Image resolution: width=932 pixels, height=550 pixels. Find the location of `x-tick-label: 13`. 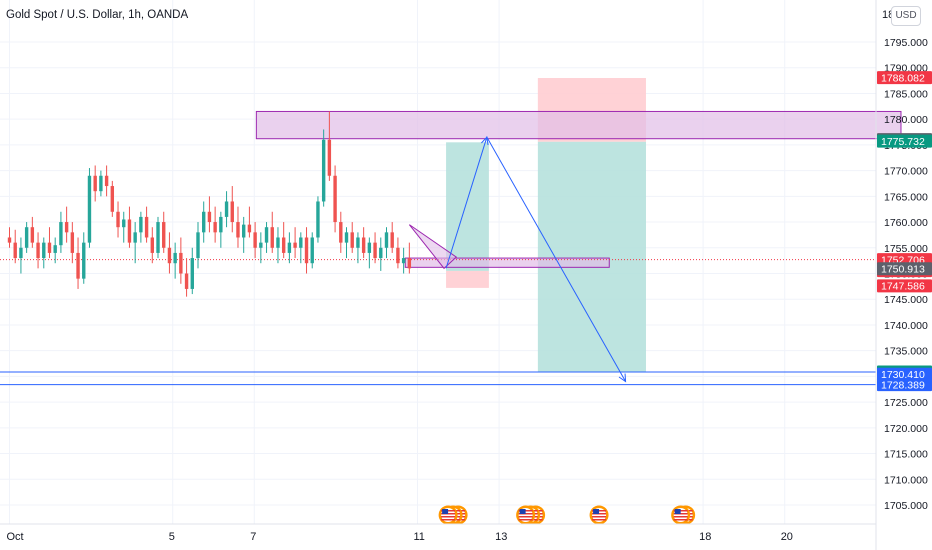

x-tick-label: 13 is located at coordinates (501, 537).